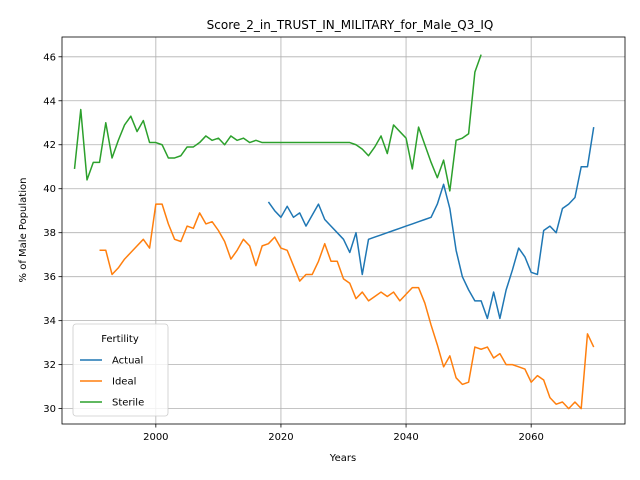  What do you see at coordinates (128, 403) in the screenshot?
I see `legend-label-sterile: Sterile` at bounding box center [128, 403].